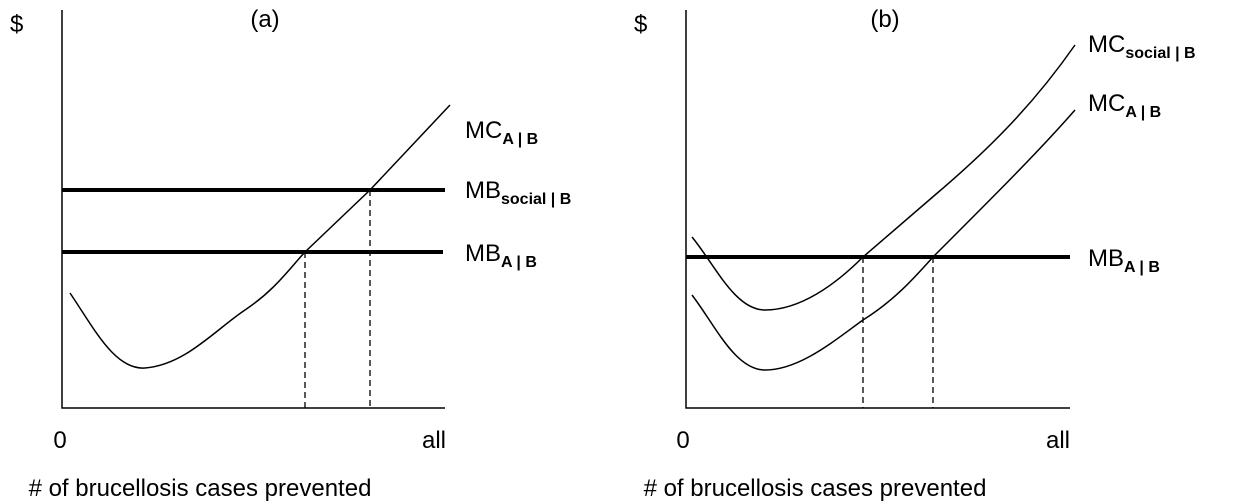  Describe the element at coordinates (264, 19) in the screenshot. I see `panel-title: (a)` at that location.